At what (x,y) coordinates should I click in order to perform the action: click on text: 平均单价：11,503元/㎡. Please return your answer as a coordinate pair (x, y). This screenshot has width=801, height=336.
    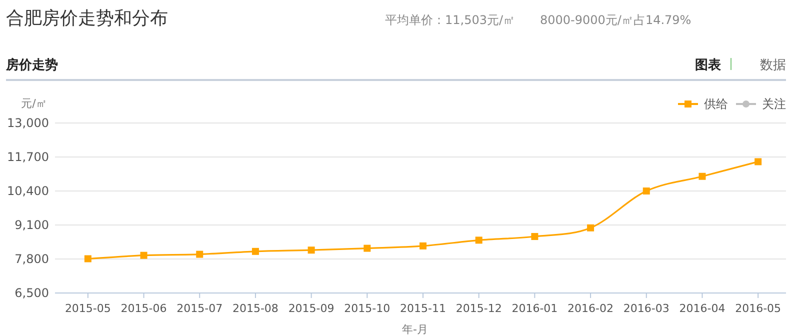
    Looking at the image, I should click on (450, 20).